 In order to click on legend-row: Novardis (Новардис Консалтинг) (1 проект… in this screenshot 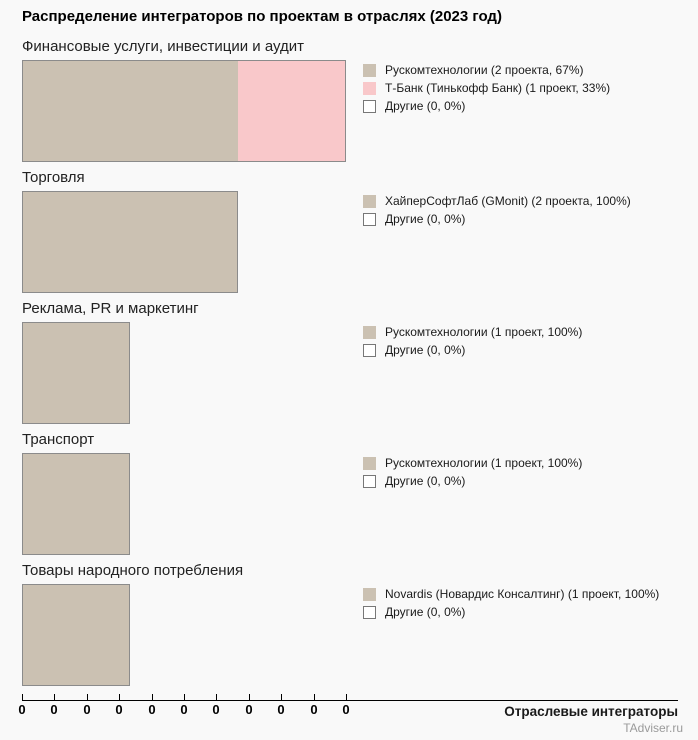, I will do `click(511, 596)`.